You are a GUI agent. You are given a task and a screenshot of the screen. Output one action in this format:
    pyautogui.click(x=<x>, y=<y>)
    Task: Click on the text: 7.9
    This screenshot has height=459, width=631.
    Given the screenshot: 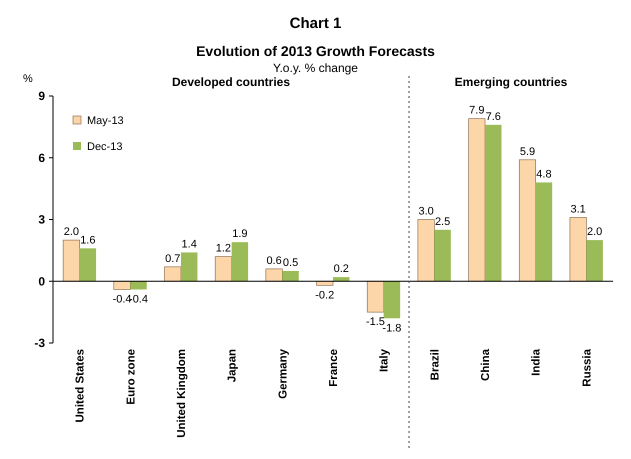 What is the action you would take?
    pyautogui.click(x=476, y=110)
    